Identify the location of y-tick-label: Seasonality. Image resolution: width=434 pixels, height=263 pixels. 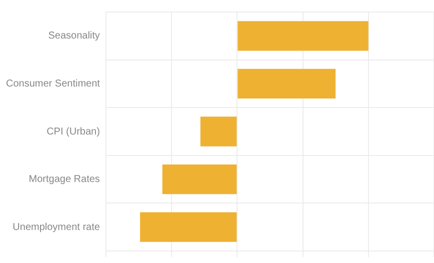
(74, 36).